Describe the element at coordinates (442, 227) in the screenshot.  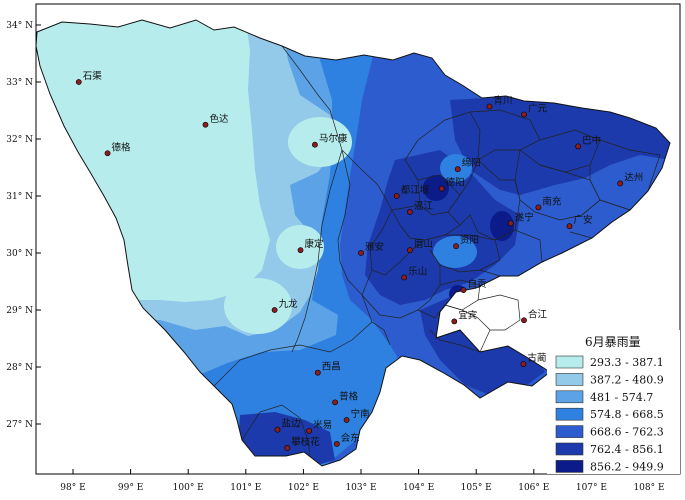
I see `zone-class-6-central` at that location.